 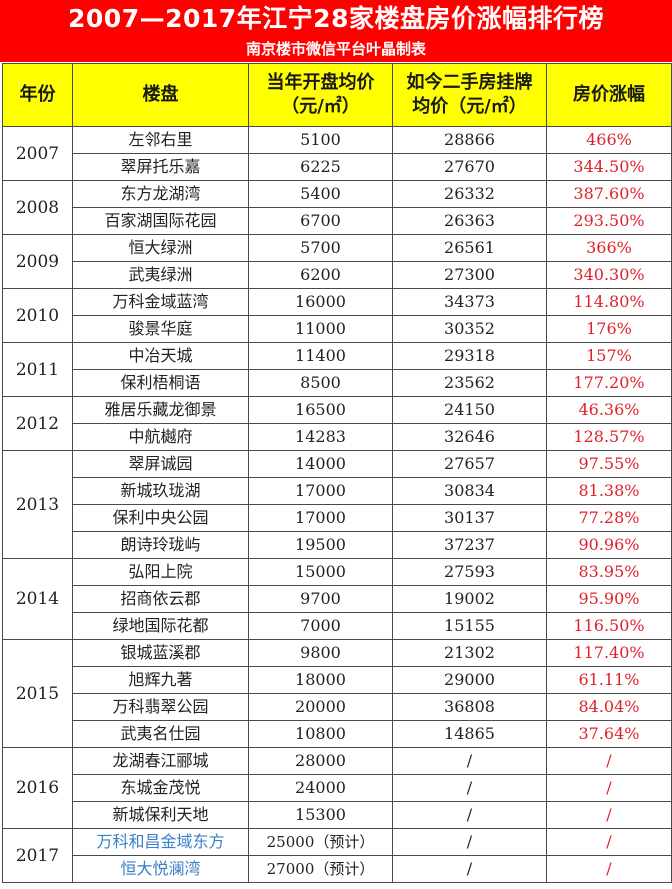 I want to click on table-row: 2017 万科和昌金域东方 25000（预计） / /, so click(x=337, y=855).